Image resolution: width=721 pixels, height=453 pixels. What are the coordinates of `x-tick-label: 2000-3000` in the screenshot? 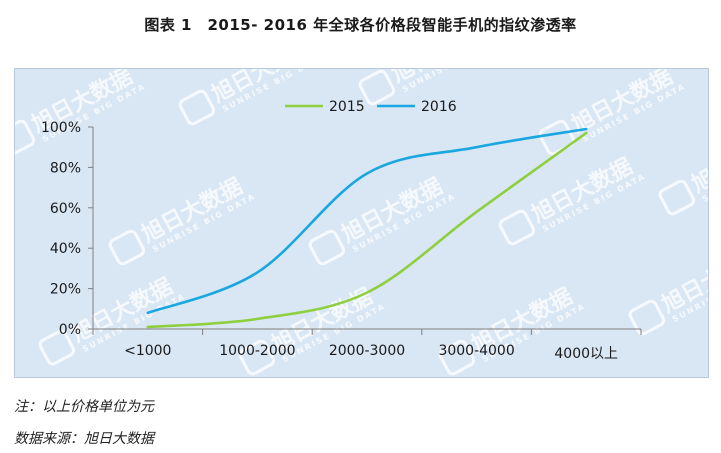 It's located at (367, 351).